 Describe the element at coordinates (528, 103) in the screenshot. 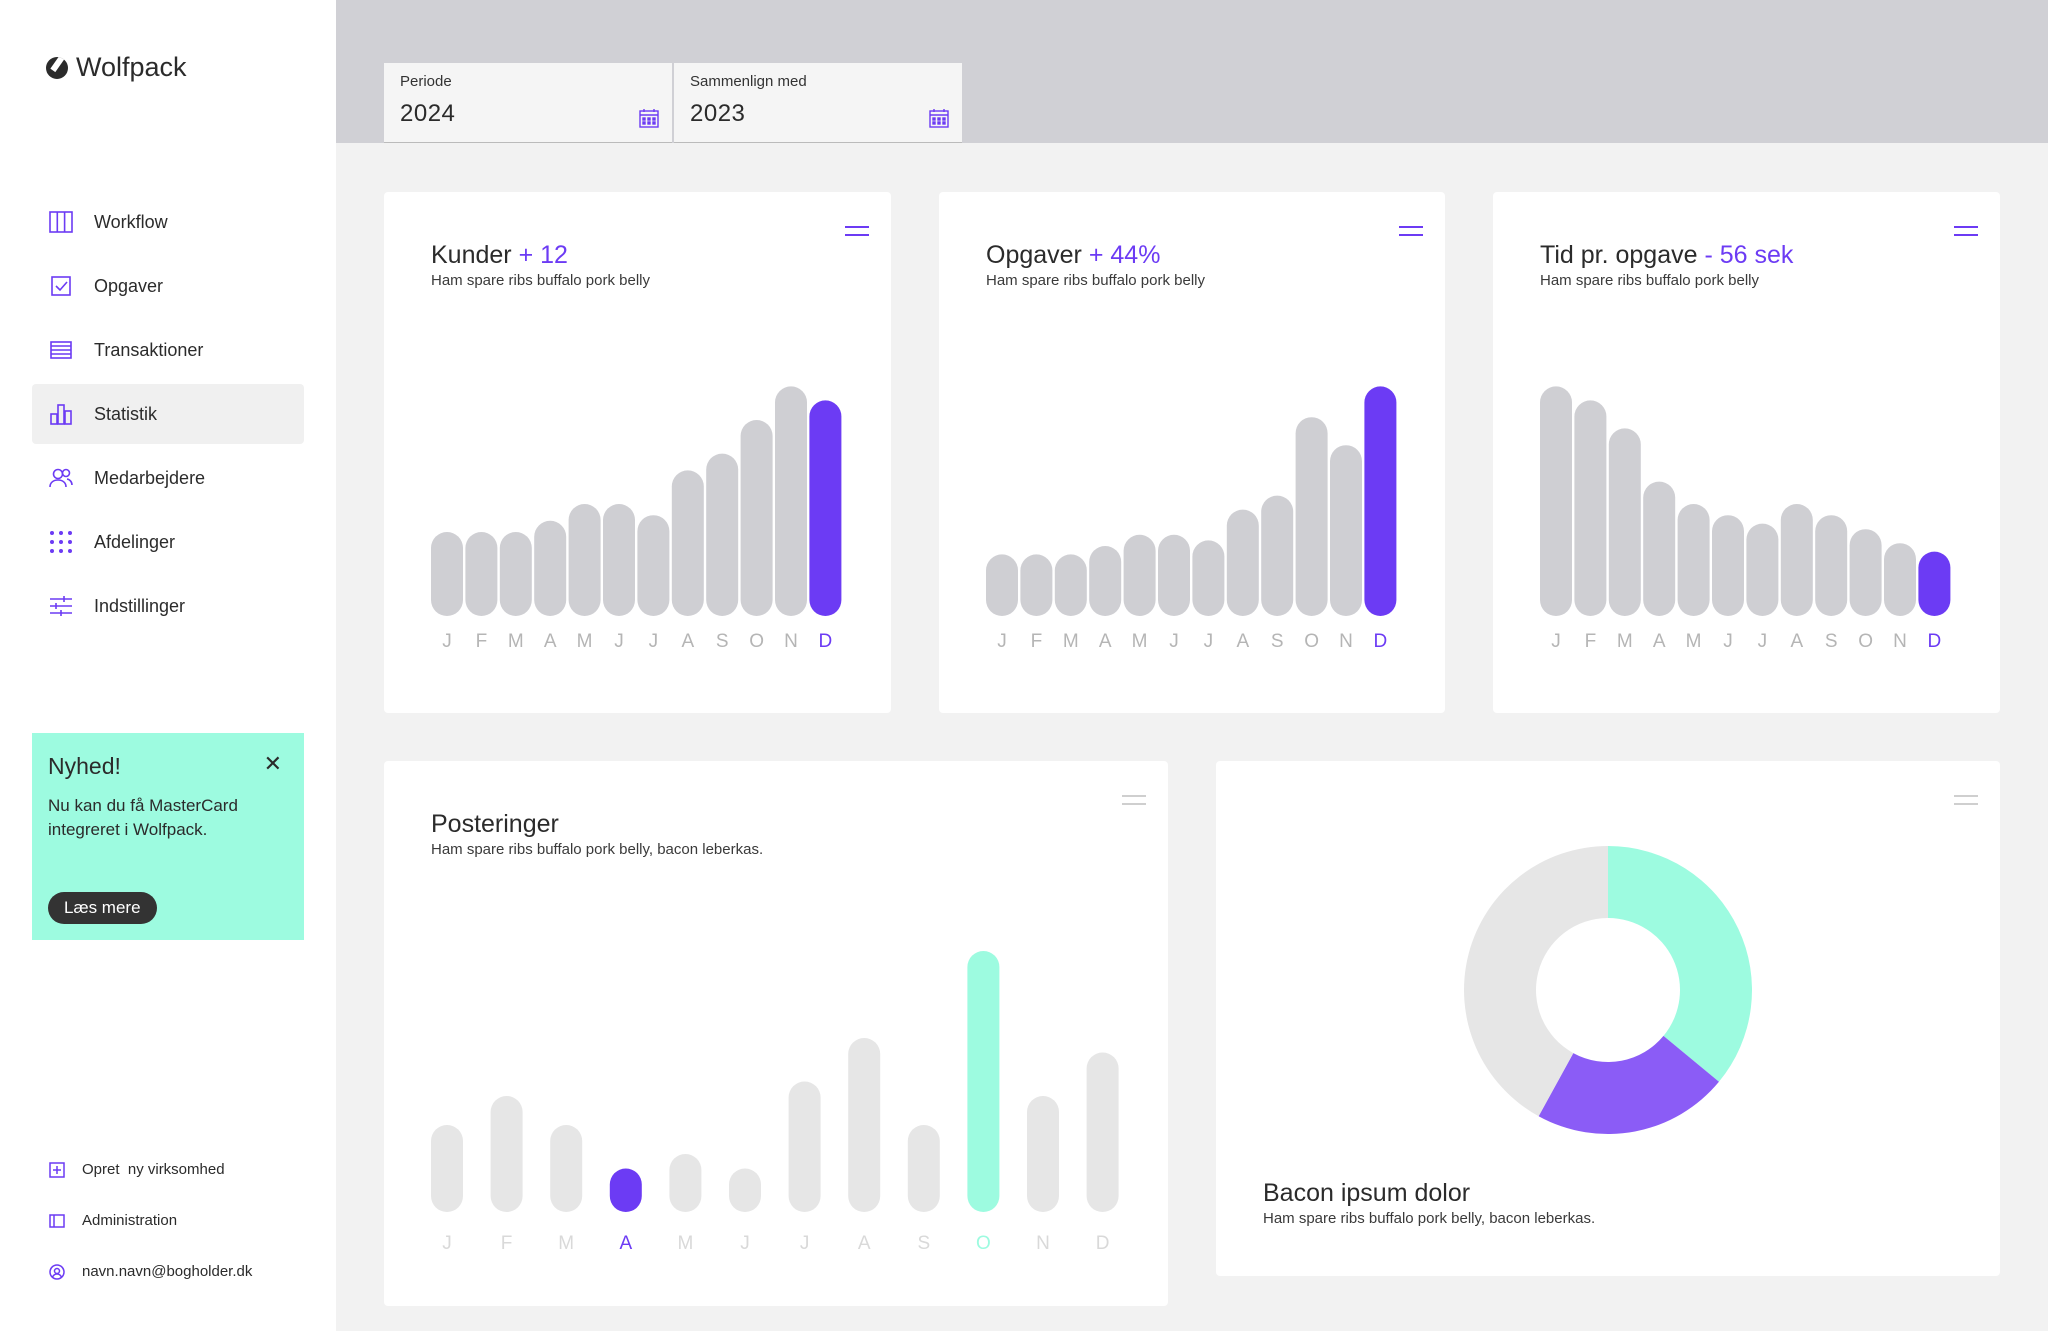

I see `period-field: Periode 2024` at that location.